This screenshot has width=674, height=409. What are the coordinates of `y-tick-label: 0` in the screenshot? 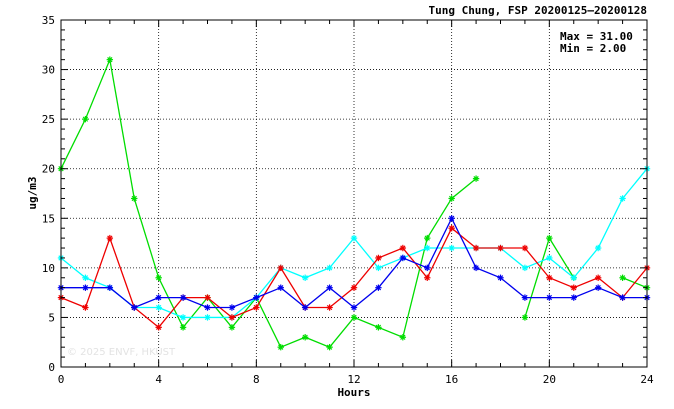 It's located at (51, 367).